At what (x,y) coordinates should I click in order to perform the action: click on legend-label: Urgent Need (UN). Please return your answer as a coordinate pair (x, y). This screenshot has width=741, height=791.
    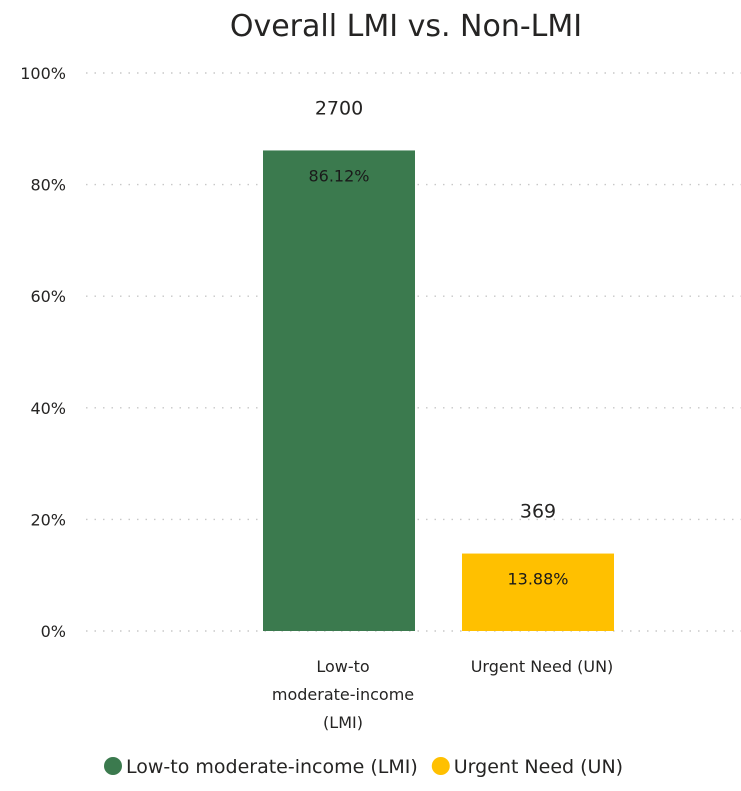
    Looking at the image, I should click on (538, 767).